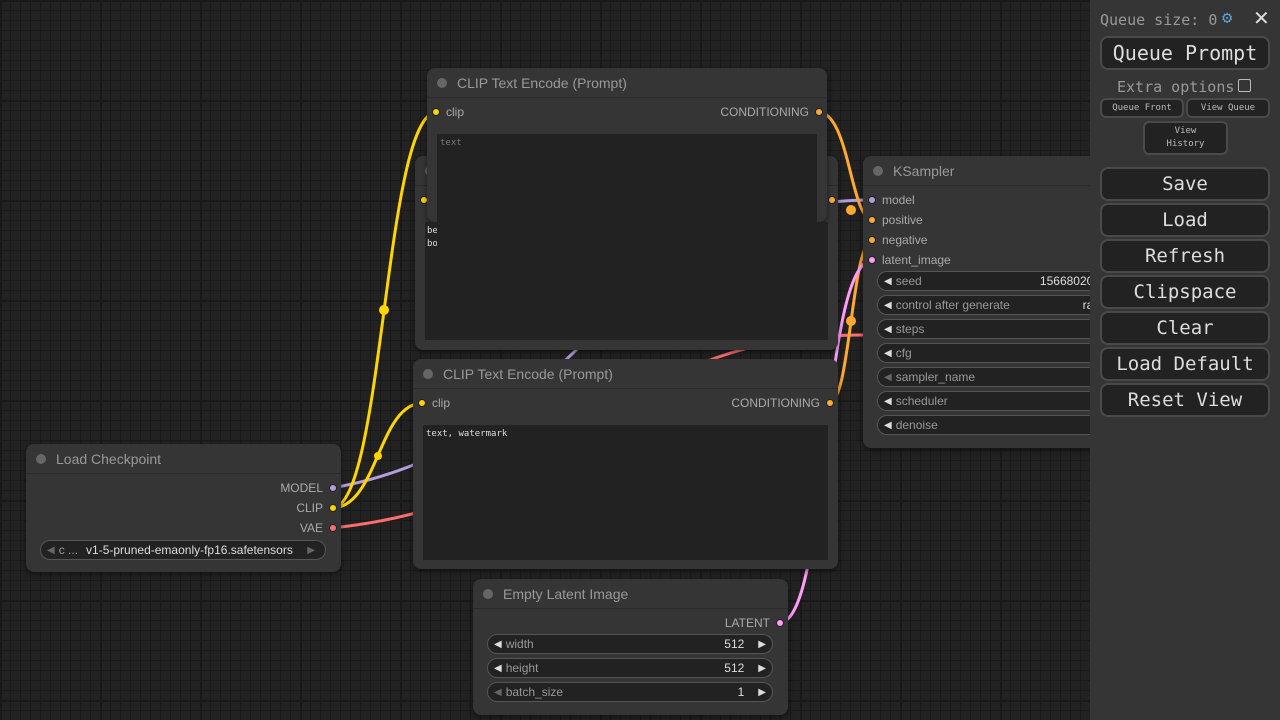 Image resolution: width=1280 pixels, height=720 pixels. What do you see at coordinates (747, 623) in the screenshot?
I see `slot-label: LATENT` at bounding box center [747, 623].